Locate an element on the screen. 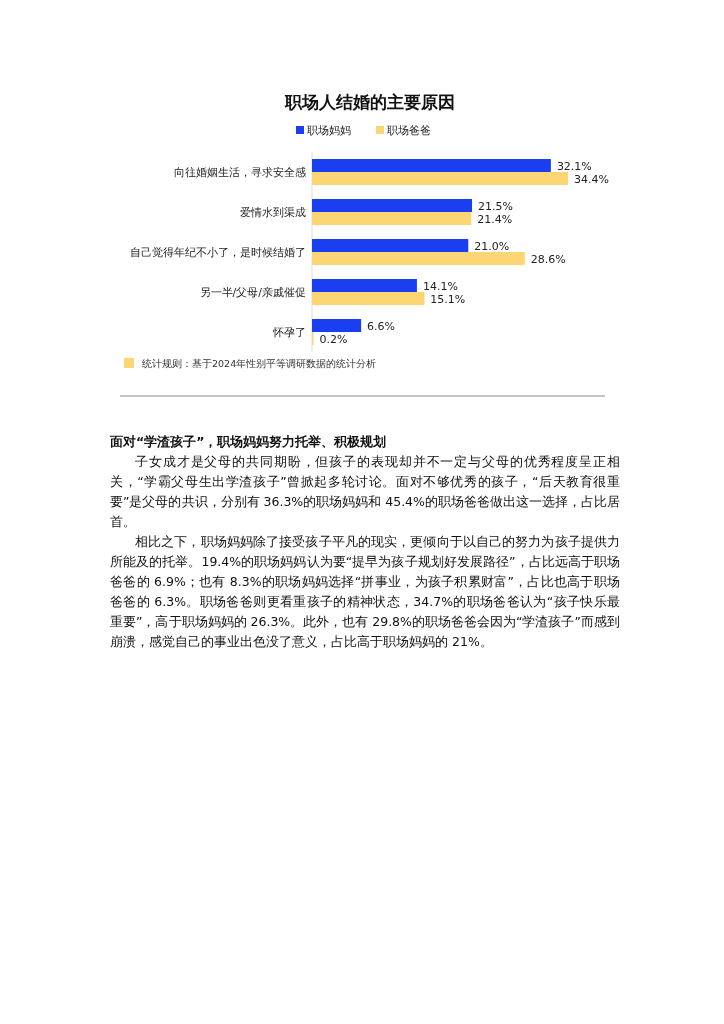 The width and height of the screenshot is (724, 1024). data-label: 21.5% is located at coordinates (495, 206).